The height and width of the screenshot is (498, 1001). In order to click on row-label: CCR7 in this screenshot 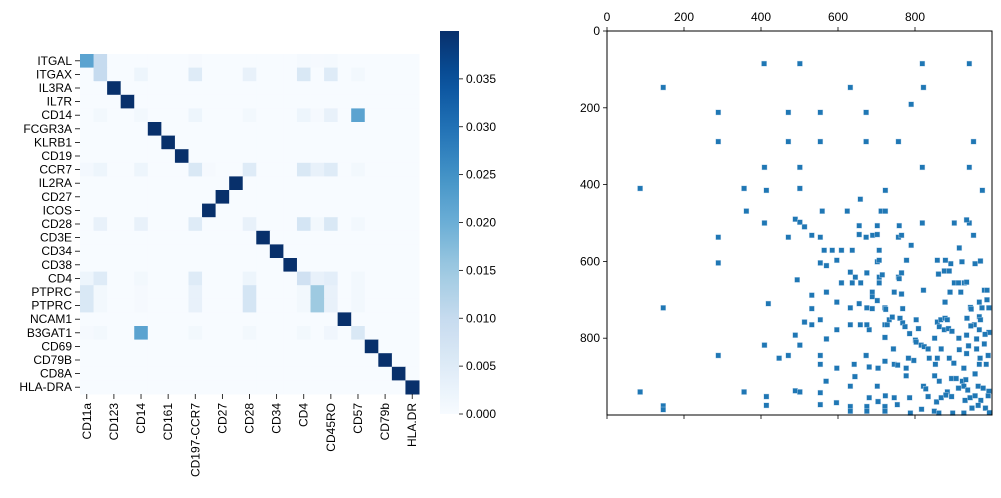, I will do `click(55, 170)`.